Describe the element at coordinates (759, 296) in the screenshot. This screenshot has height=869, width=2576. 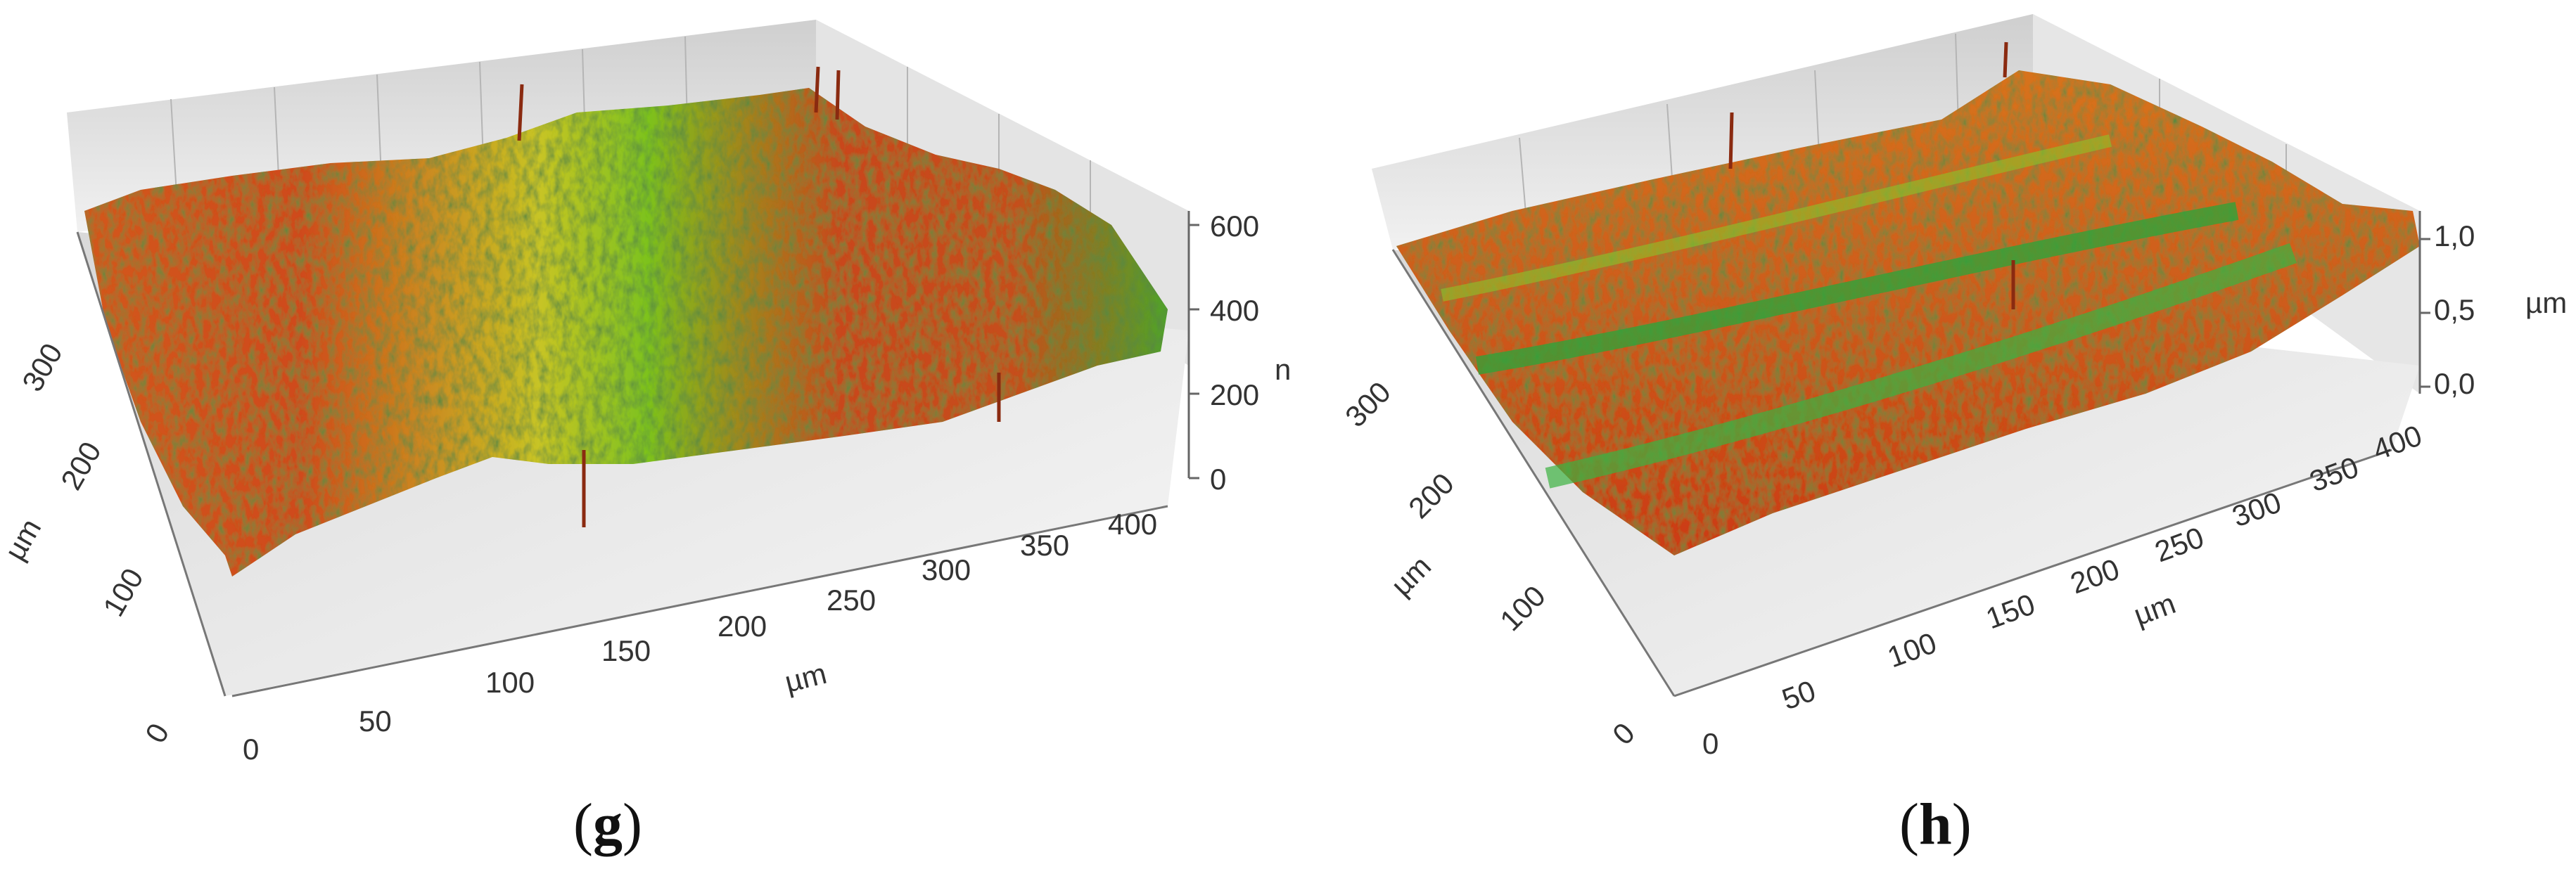
I see `surface-spikes` at that location.